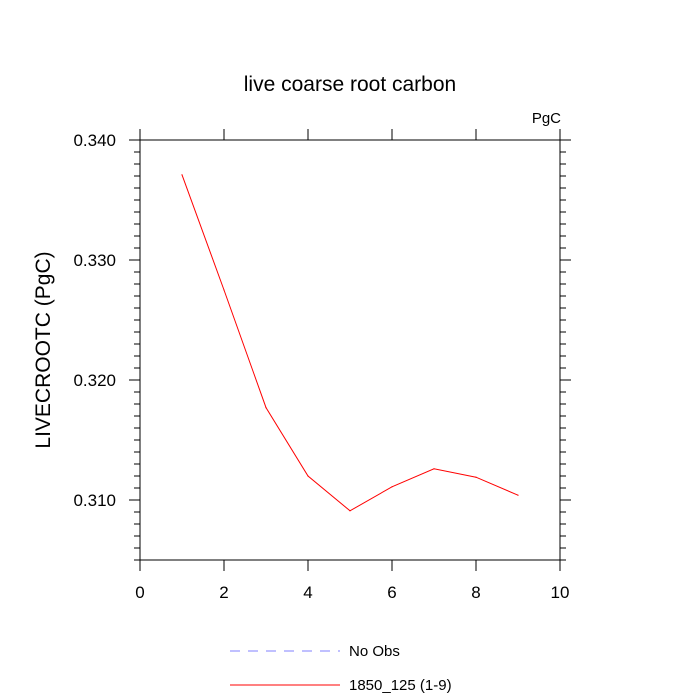  I want to click on y-tick-label: 0.340, so click(94, 140).